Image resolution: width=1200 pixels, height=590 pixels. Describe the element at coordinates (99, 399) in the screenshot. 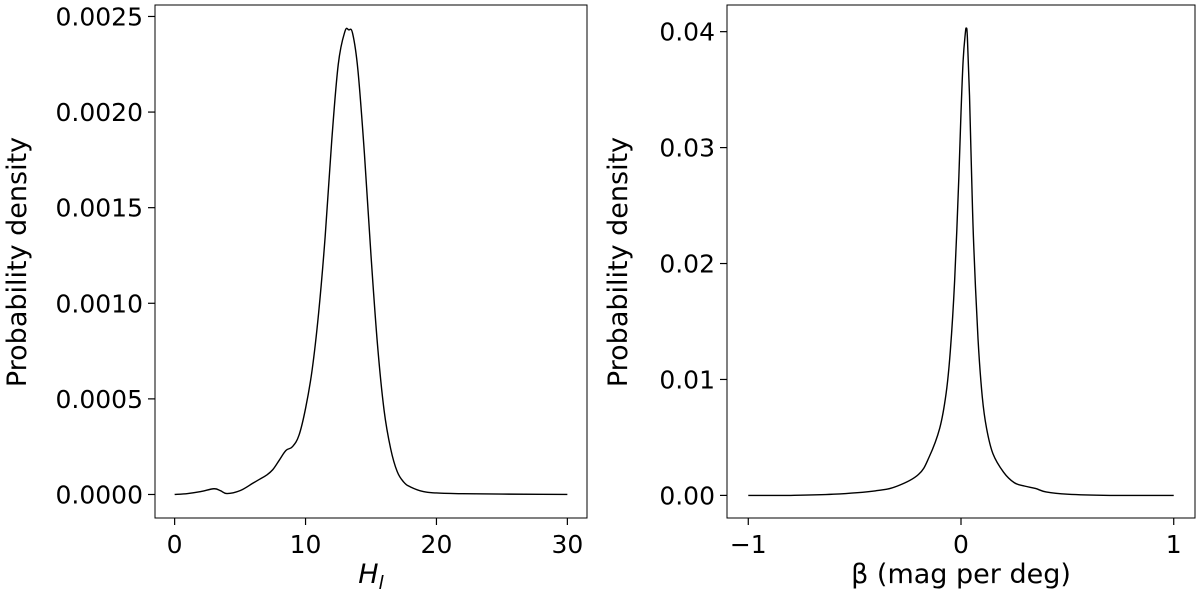

I see `left-y-tick-label: 0.0005` at that location.